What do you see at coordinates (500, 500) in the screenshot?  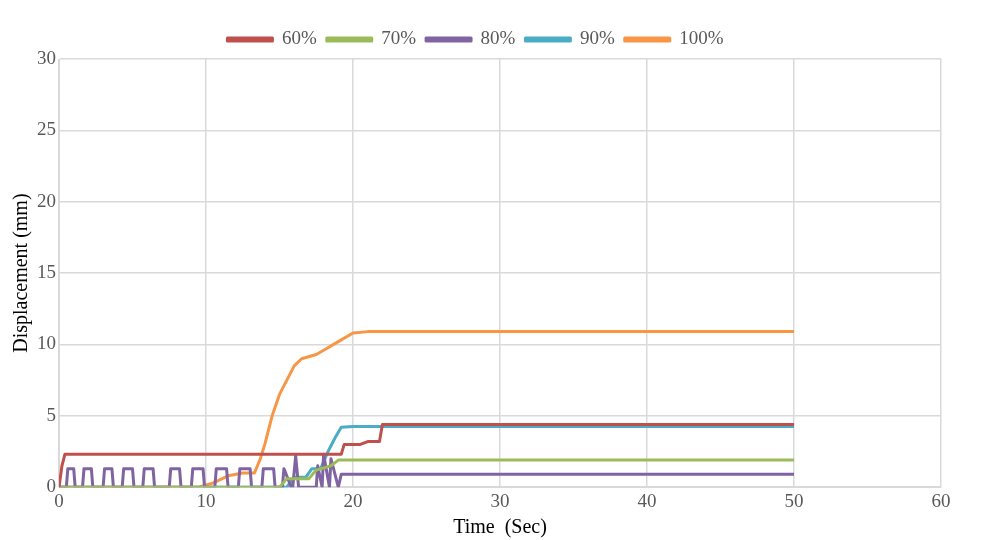 I see `x-tick-label: 30` at bounding box center [500, 500].